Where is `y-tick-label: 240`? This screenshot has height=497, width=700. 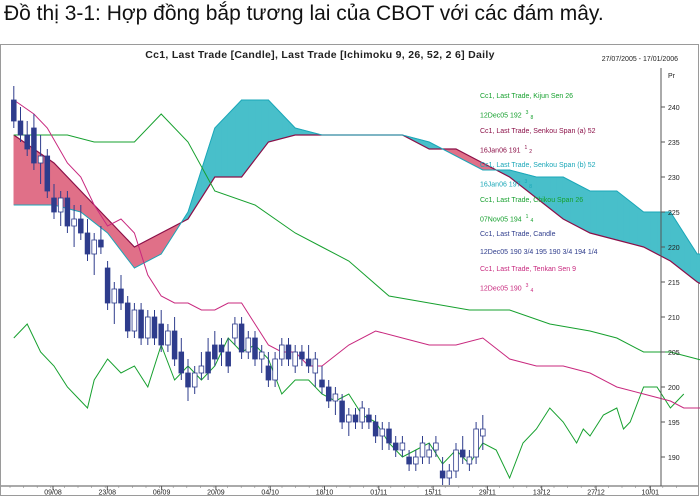 y-tick-label: 240 is located at coordinates (674, 108).